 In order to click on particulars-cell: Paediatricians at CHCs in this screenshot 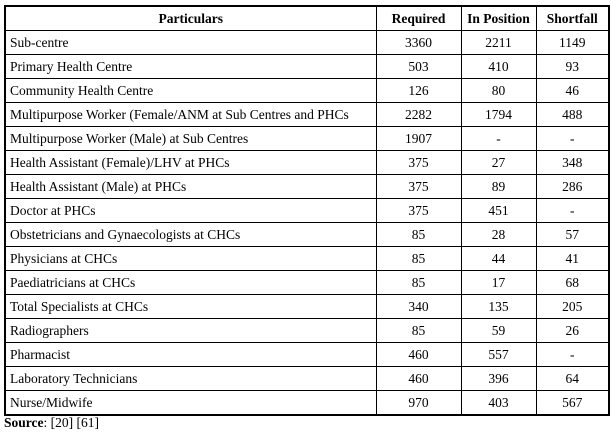, I will do `click(190, 282)`.